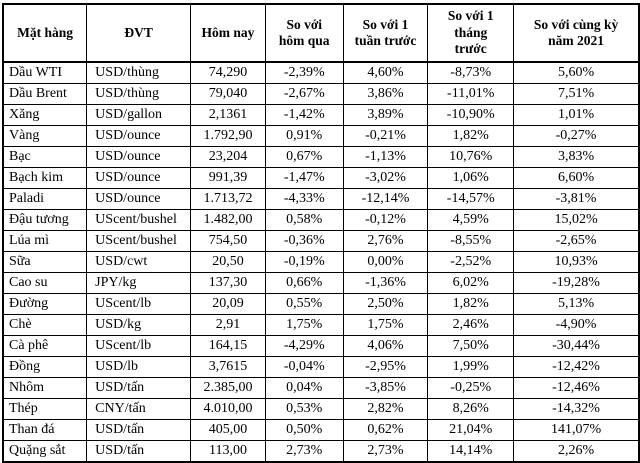  Describe the element at coordinates (139, 115) in the screenshot. I see `unit-cell: USD/gallon` at that location.